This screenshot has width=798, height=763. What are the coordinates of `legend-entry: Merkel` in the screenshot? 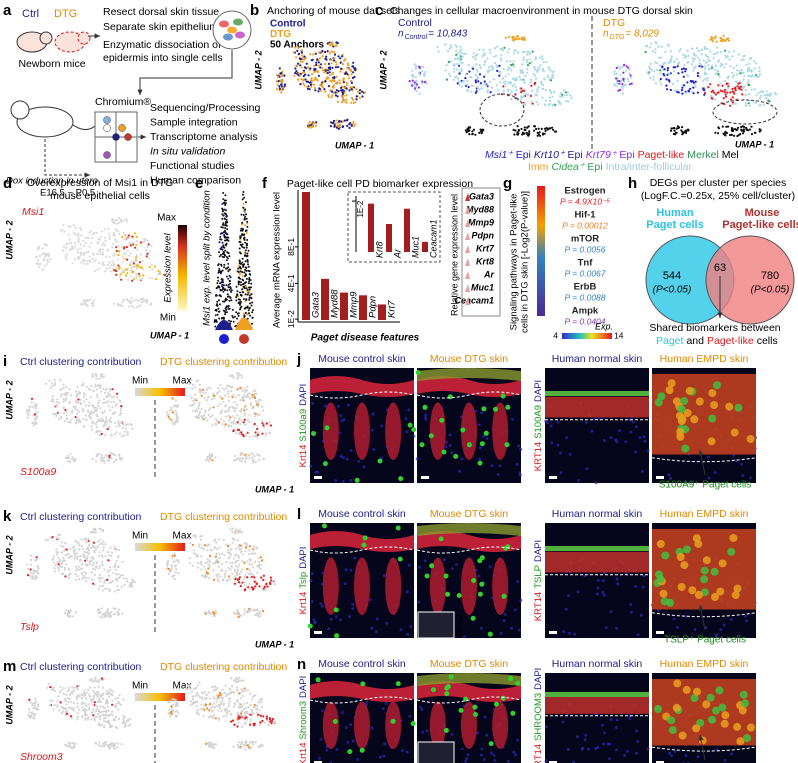 It's located at (703, 155).